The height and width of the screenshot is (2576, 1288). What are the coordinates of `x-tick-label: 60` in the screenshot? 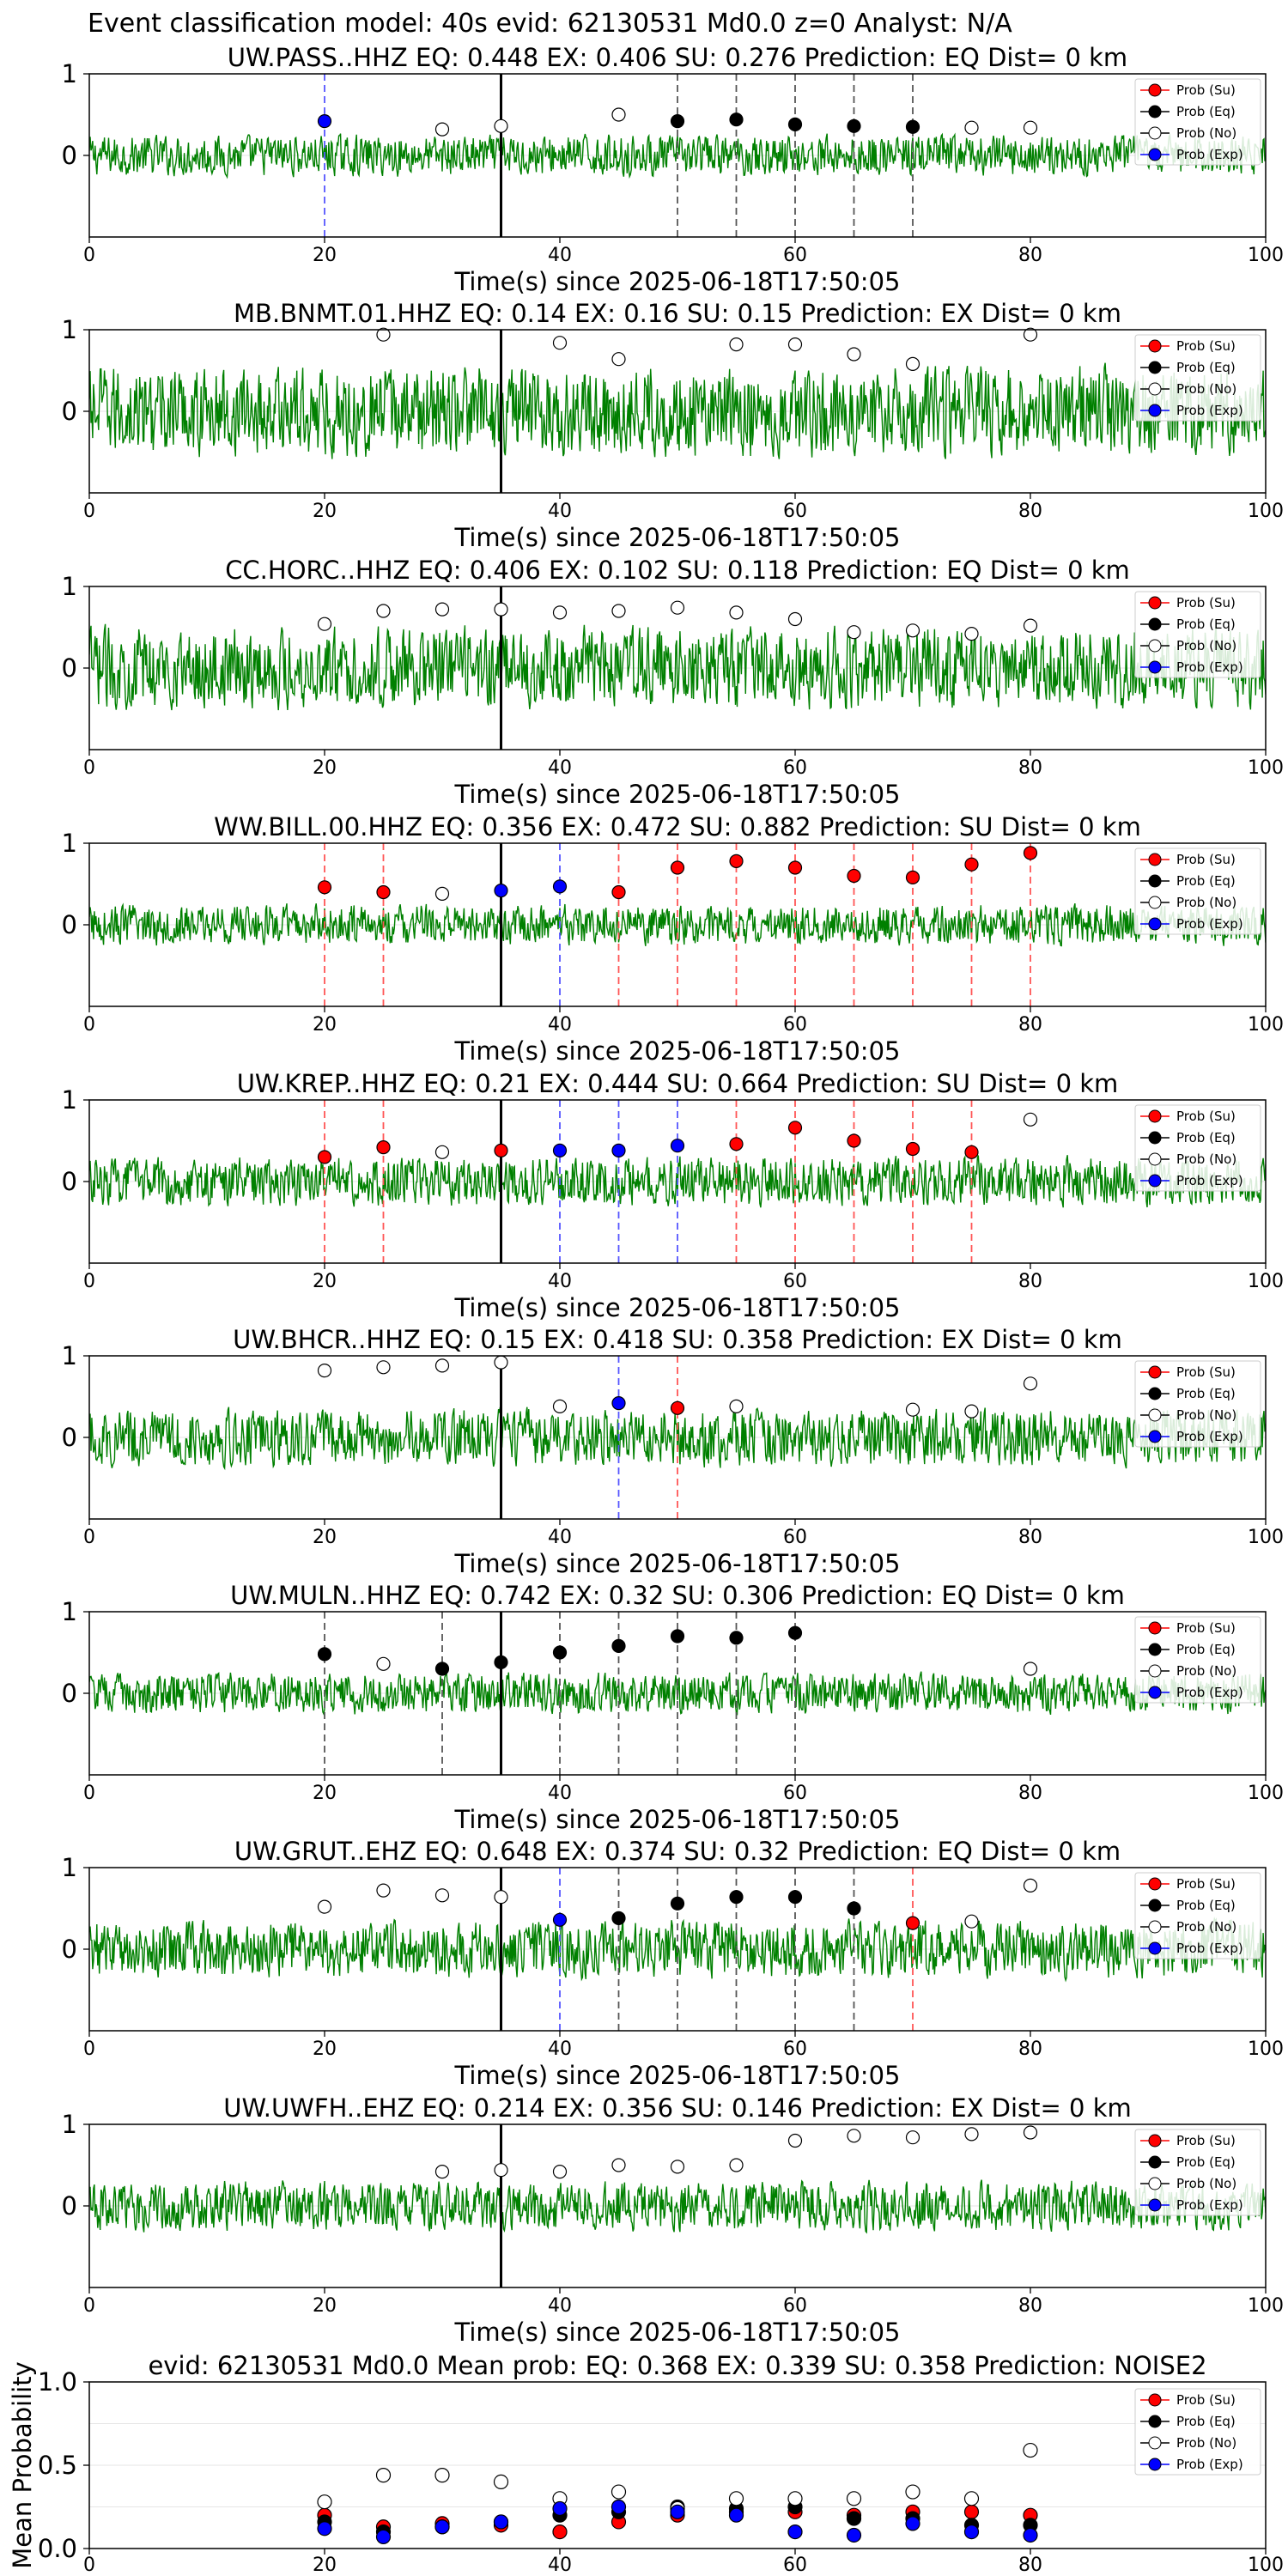 It's located at (795, 1025).